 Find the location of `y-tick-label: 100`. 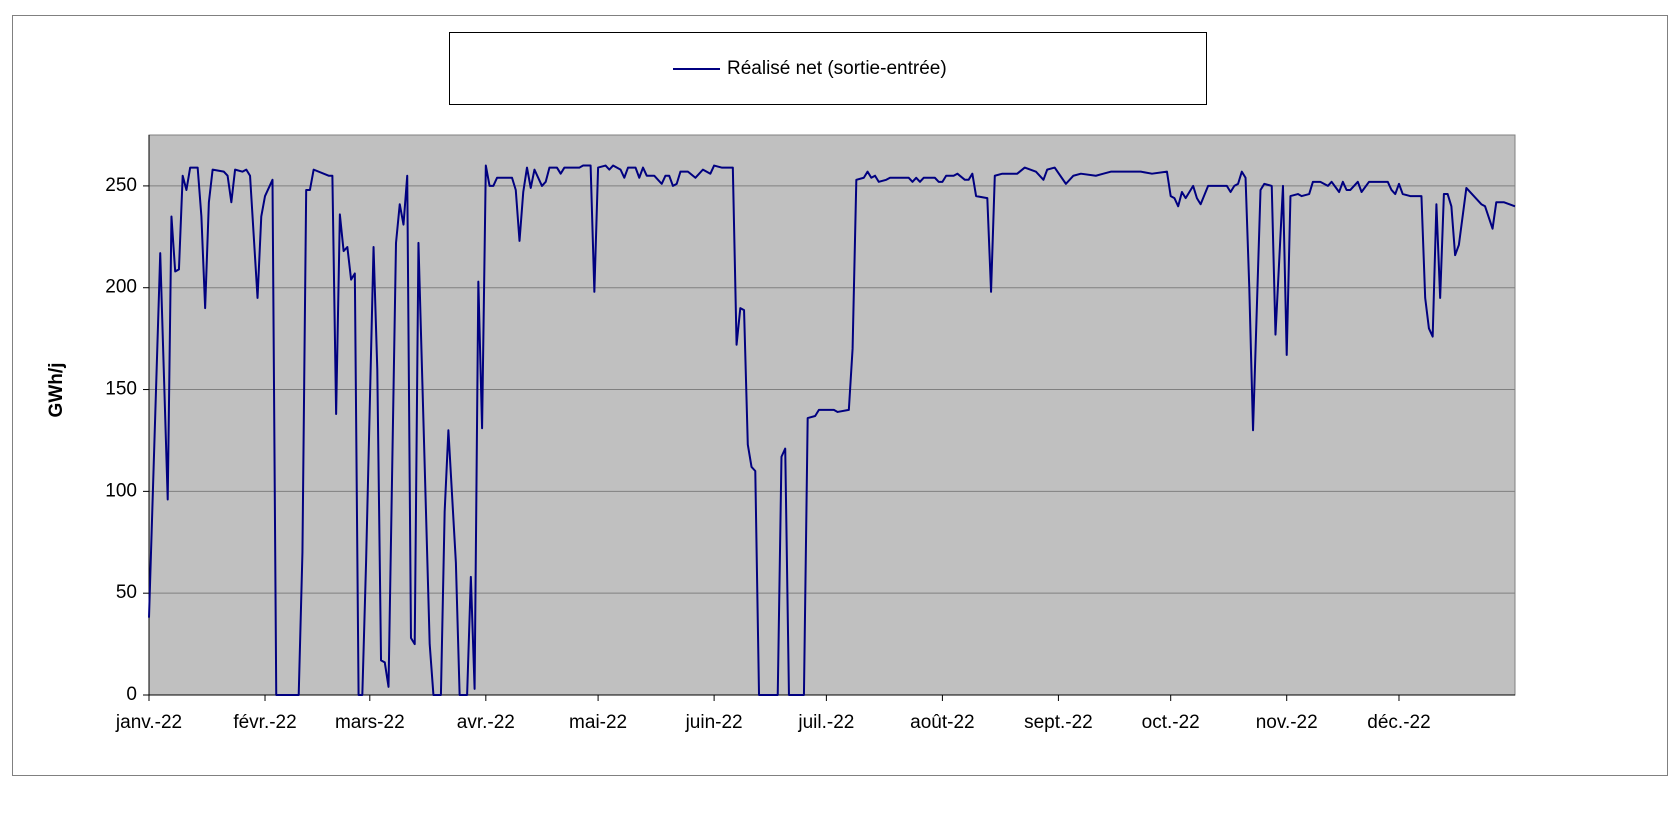

y-tick-label: 100 is located at coordinates (121, 490).